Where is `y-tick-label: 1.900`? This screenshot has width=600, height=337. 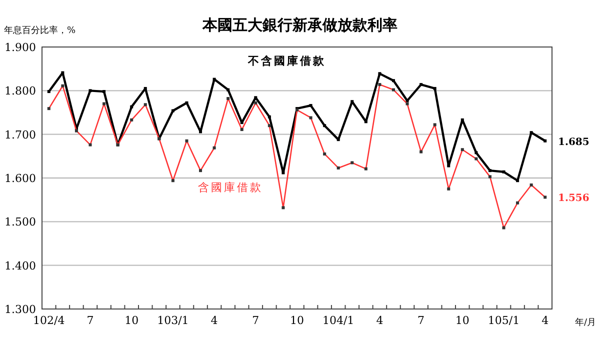 y-tick-label: 1.900 is located at coordinates (20, 47).